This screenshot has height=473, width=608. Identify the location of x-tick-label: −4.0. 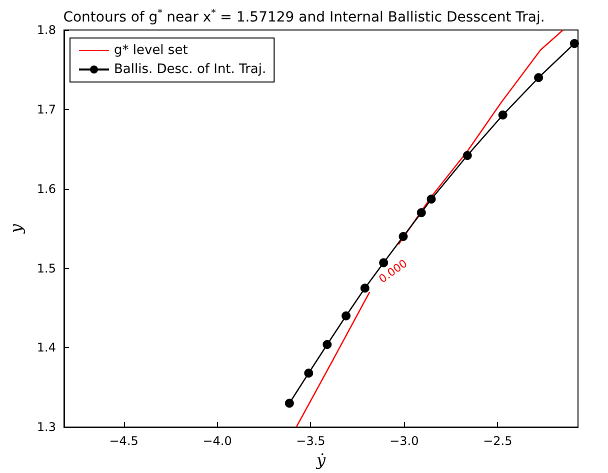
(217, 441).